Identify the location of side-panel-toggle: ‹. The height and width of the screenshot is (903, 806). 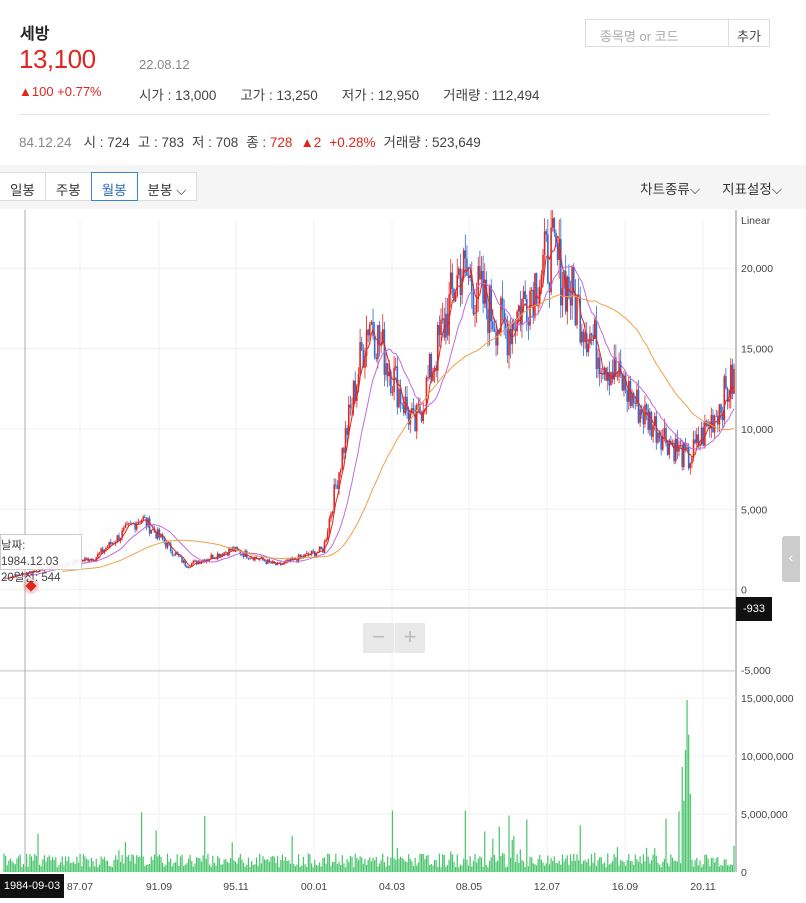
(791, 559).